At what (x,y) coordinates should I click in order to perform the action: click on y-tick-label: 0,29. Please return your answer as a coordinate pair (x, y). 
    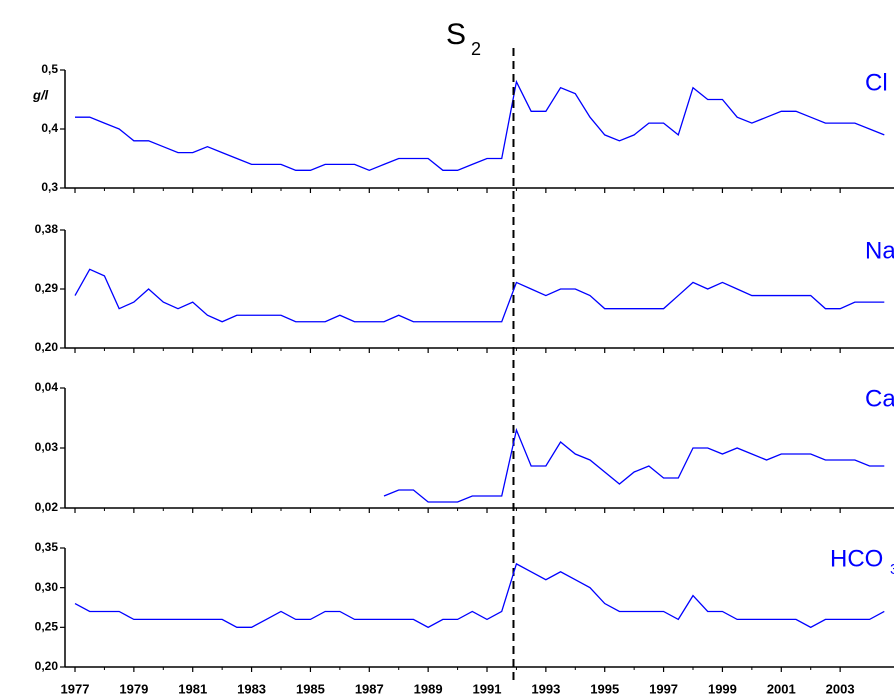
    Looking at the image, I should click on (47, 288).